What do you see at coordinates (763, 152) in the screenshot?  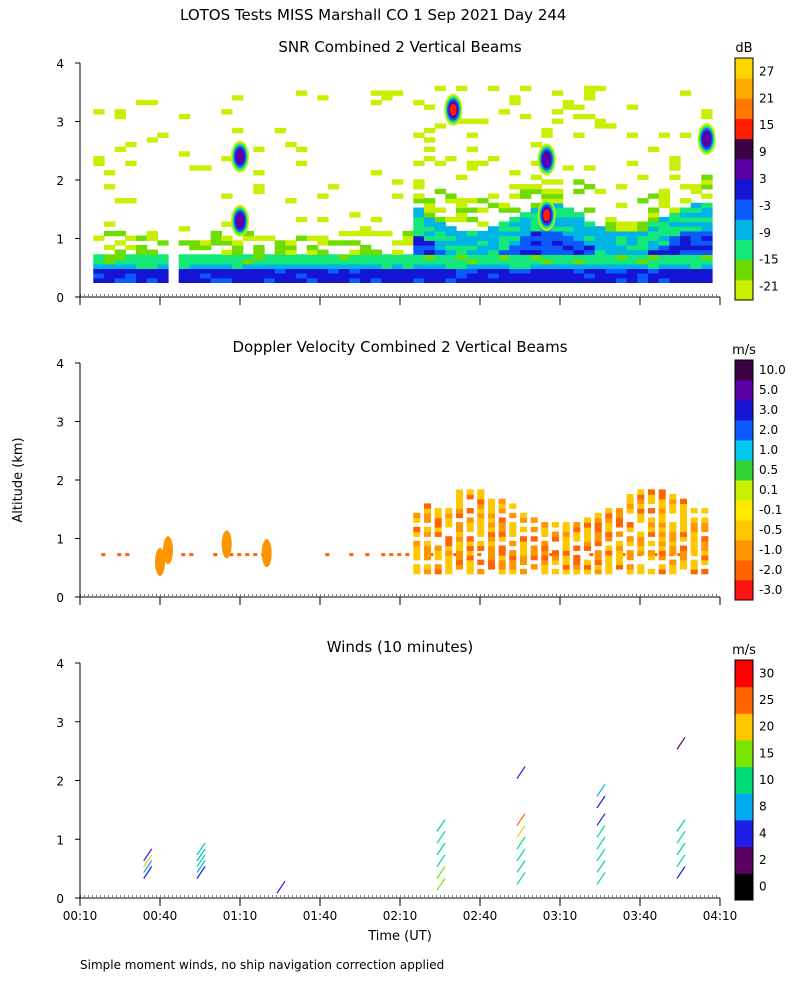 I see `snr-colorbar-tick: 9` at bounding box center [763, 152].